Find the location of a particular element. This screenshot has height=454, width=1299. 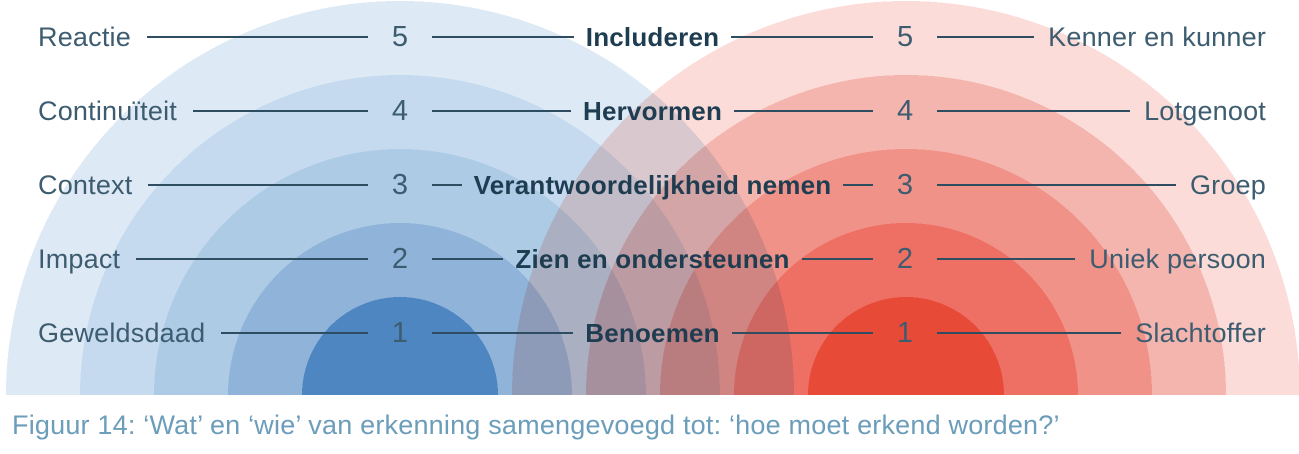

action-label: Zien en ondersteunen is located at coordinates (652, 258).